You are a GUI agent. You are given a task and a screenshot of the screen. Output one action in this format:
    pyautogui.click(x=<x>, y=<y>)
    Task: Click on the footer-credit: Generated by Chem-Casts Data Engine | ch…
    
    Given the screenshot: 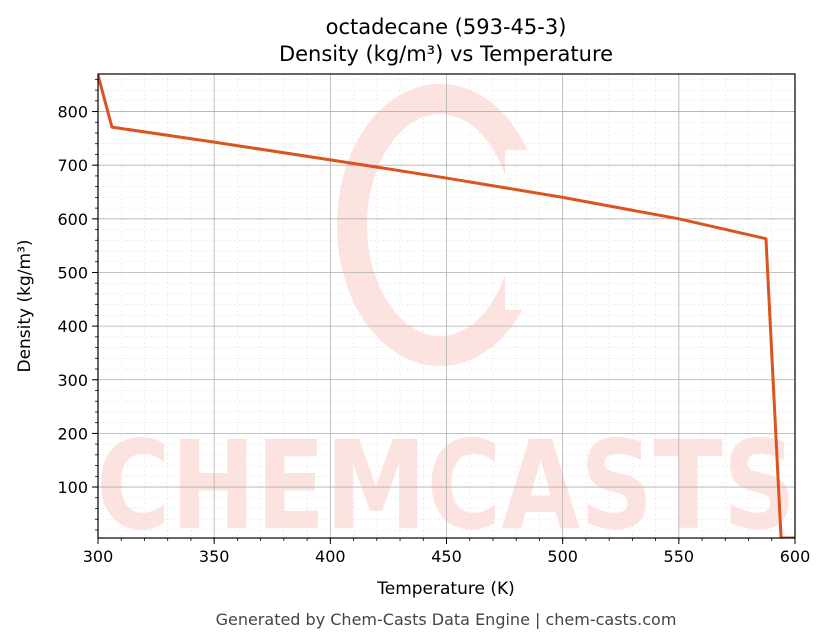 What is the action you would take?
    pyautogui.click(x=446, y=619)
    